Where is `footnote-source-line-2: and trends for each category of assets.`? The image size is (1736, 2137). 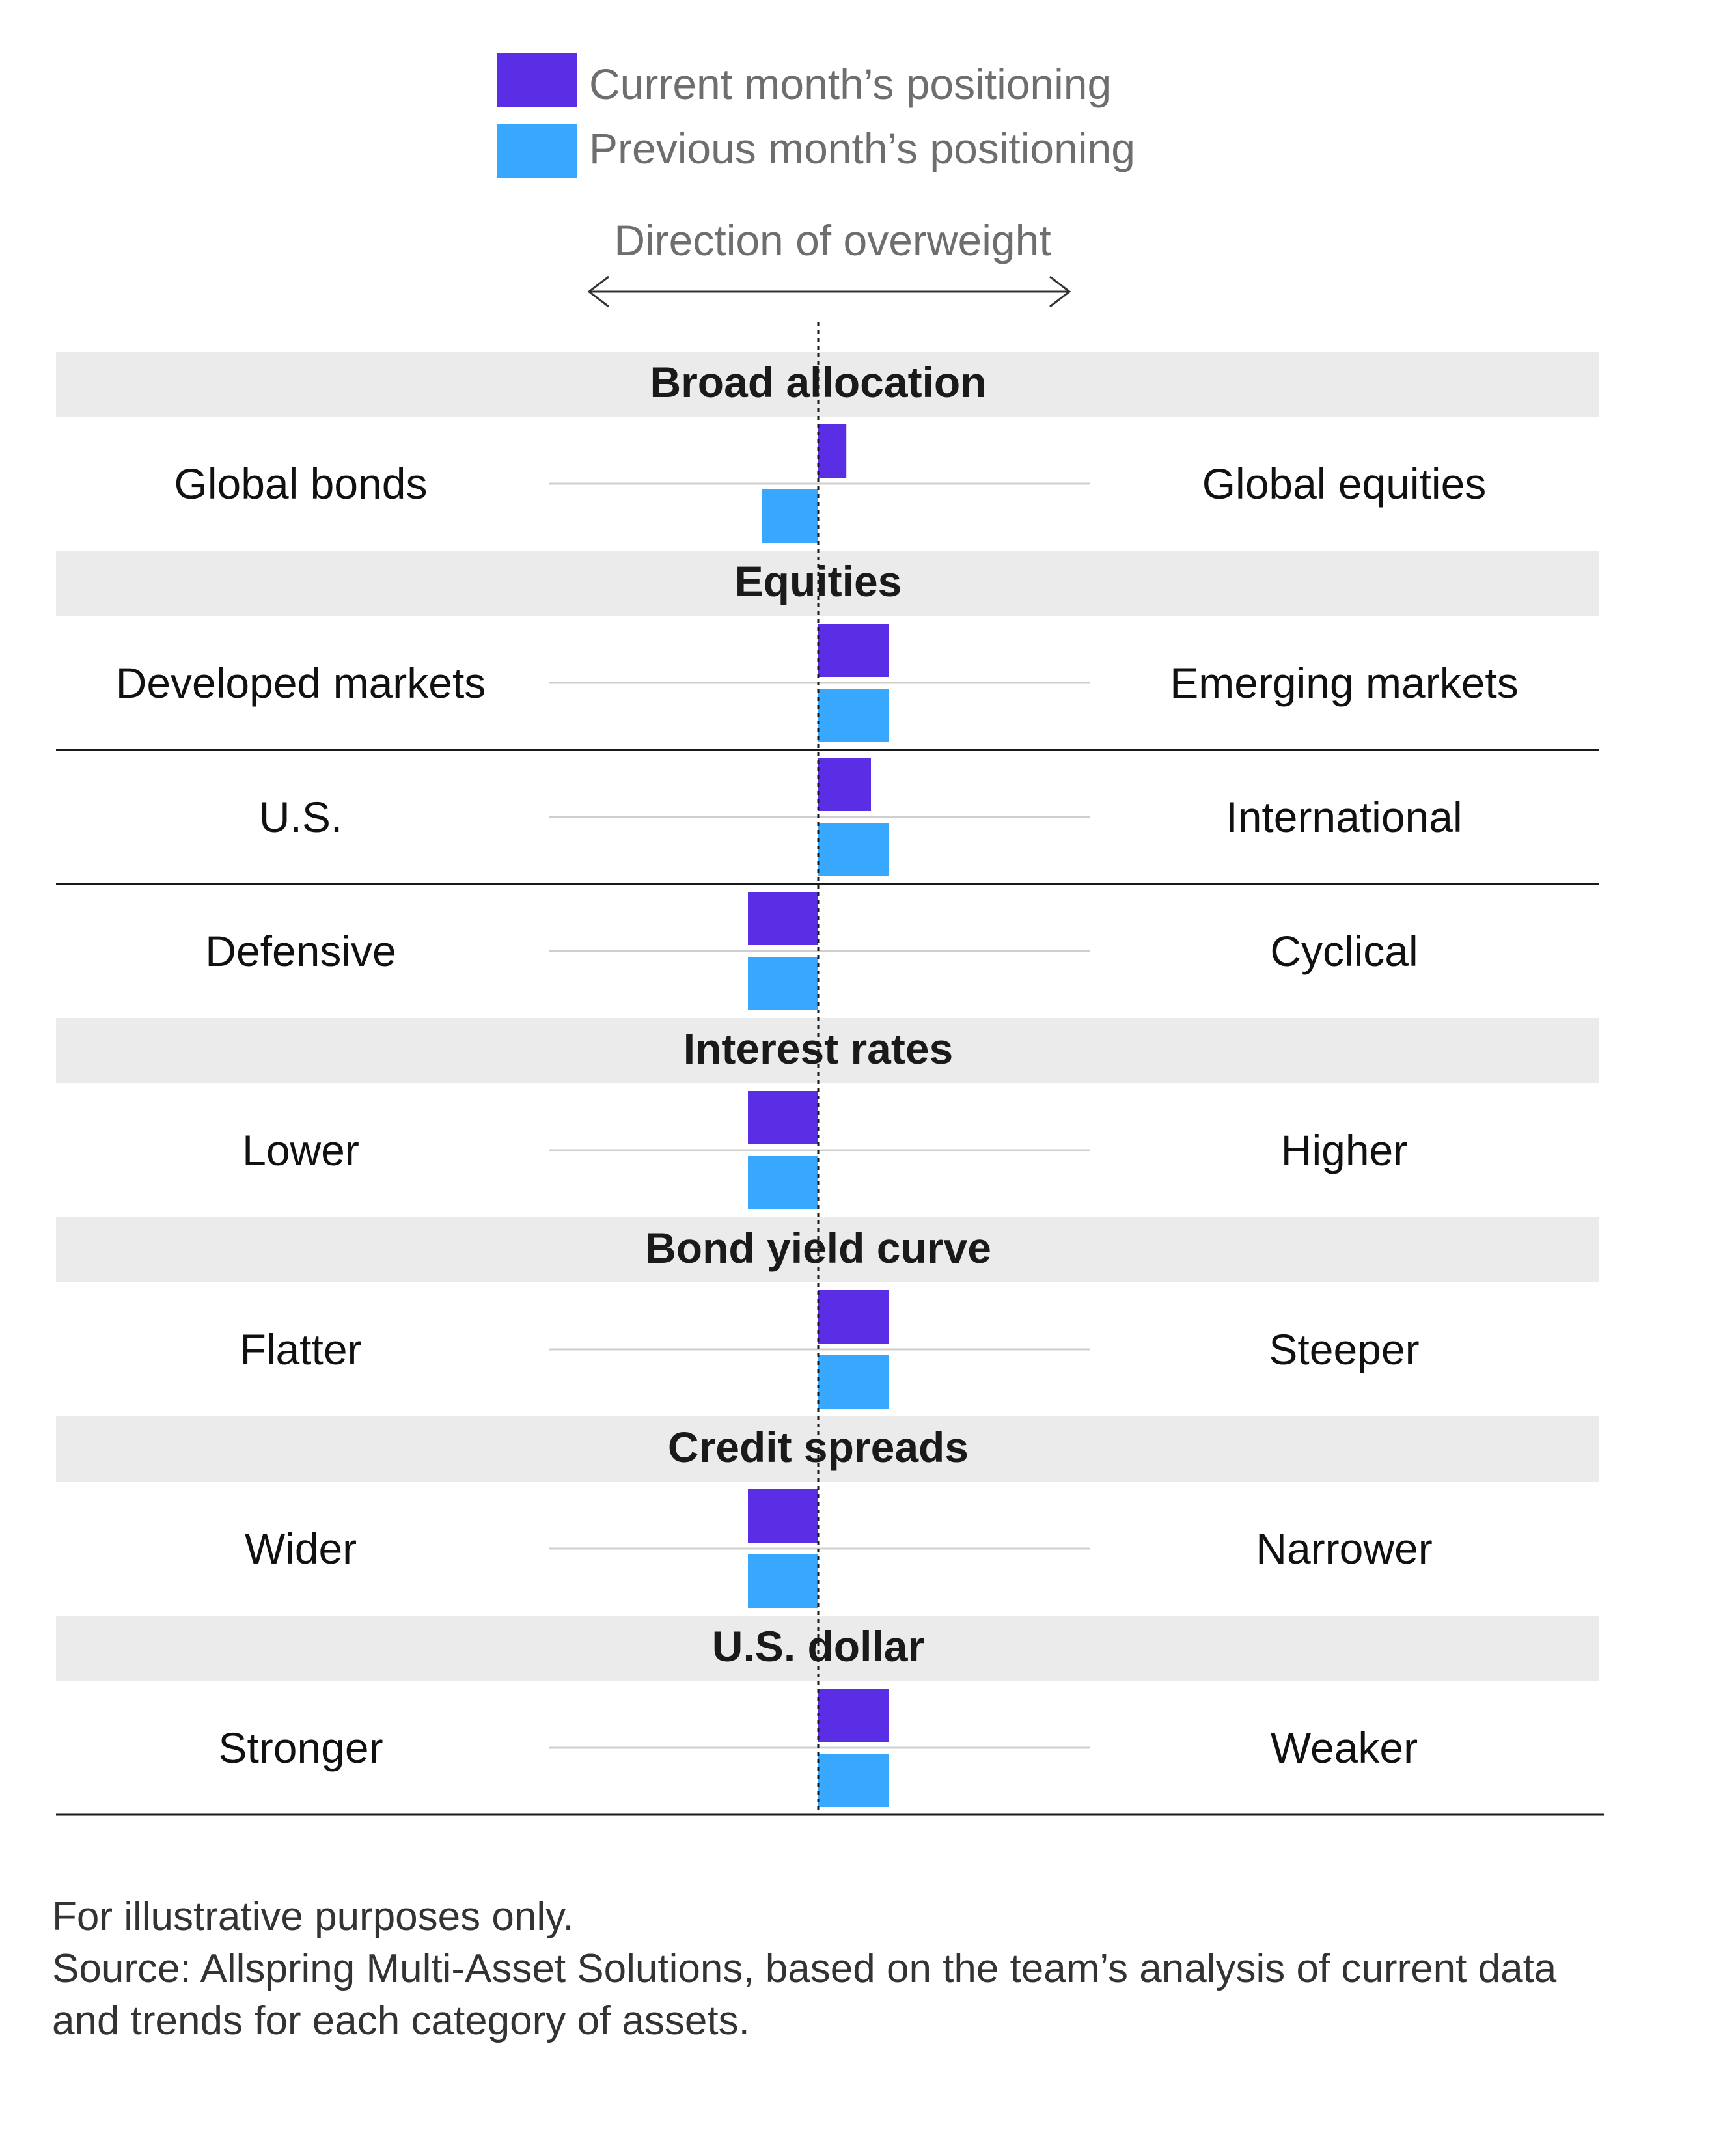 footnote-source-line-2: and trends for each category of assets. is located at coordinates (401, 2021).